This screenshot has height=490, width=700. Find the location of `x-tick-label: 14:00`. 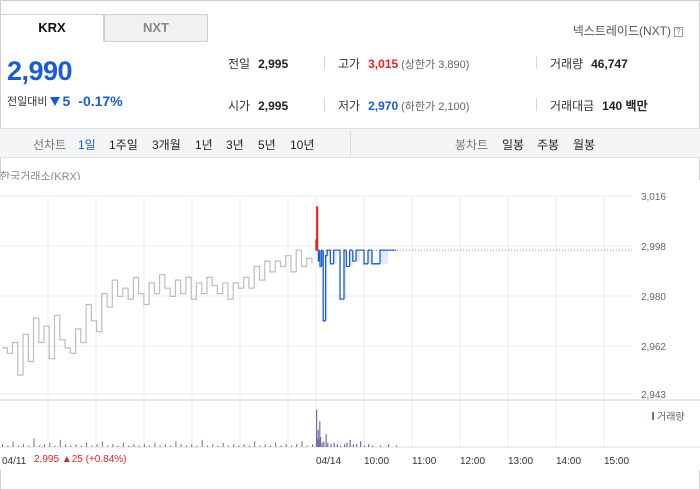

x-tick-label: 14:00 is located at coordinates (568, 461).